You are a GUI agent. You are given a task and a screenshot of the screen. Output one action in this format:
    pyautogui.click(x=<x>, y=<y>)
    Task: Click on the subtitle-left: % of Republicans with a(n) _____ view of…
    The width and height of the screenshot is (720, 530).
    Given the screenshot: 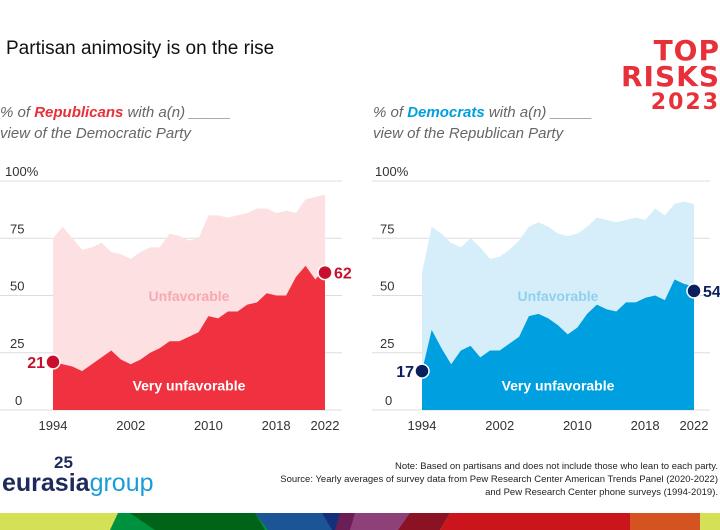 What is the action you would take?
    pyautogui.click(x=115, y=123)
    